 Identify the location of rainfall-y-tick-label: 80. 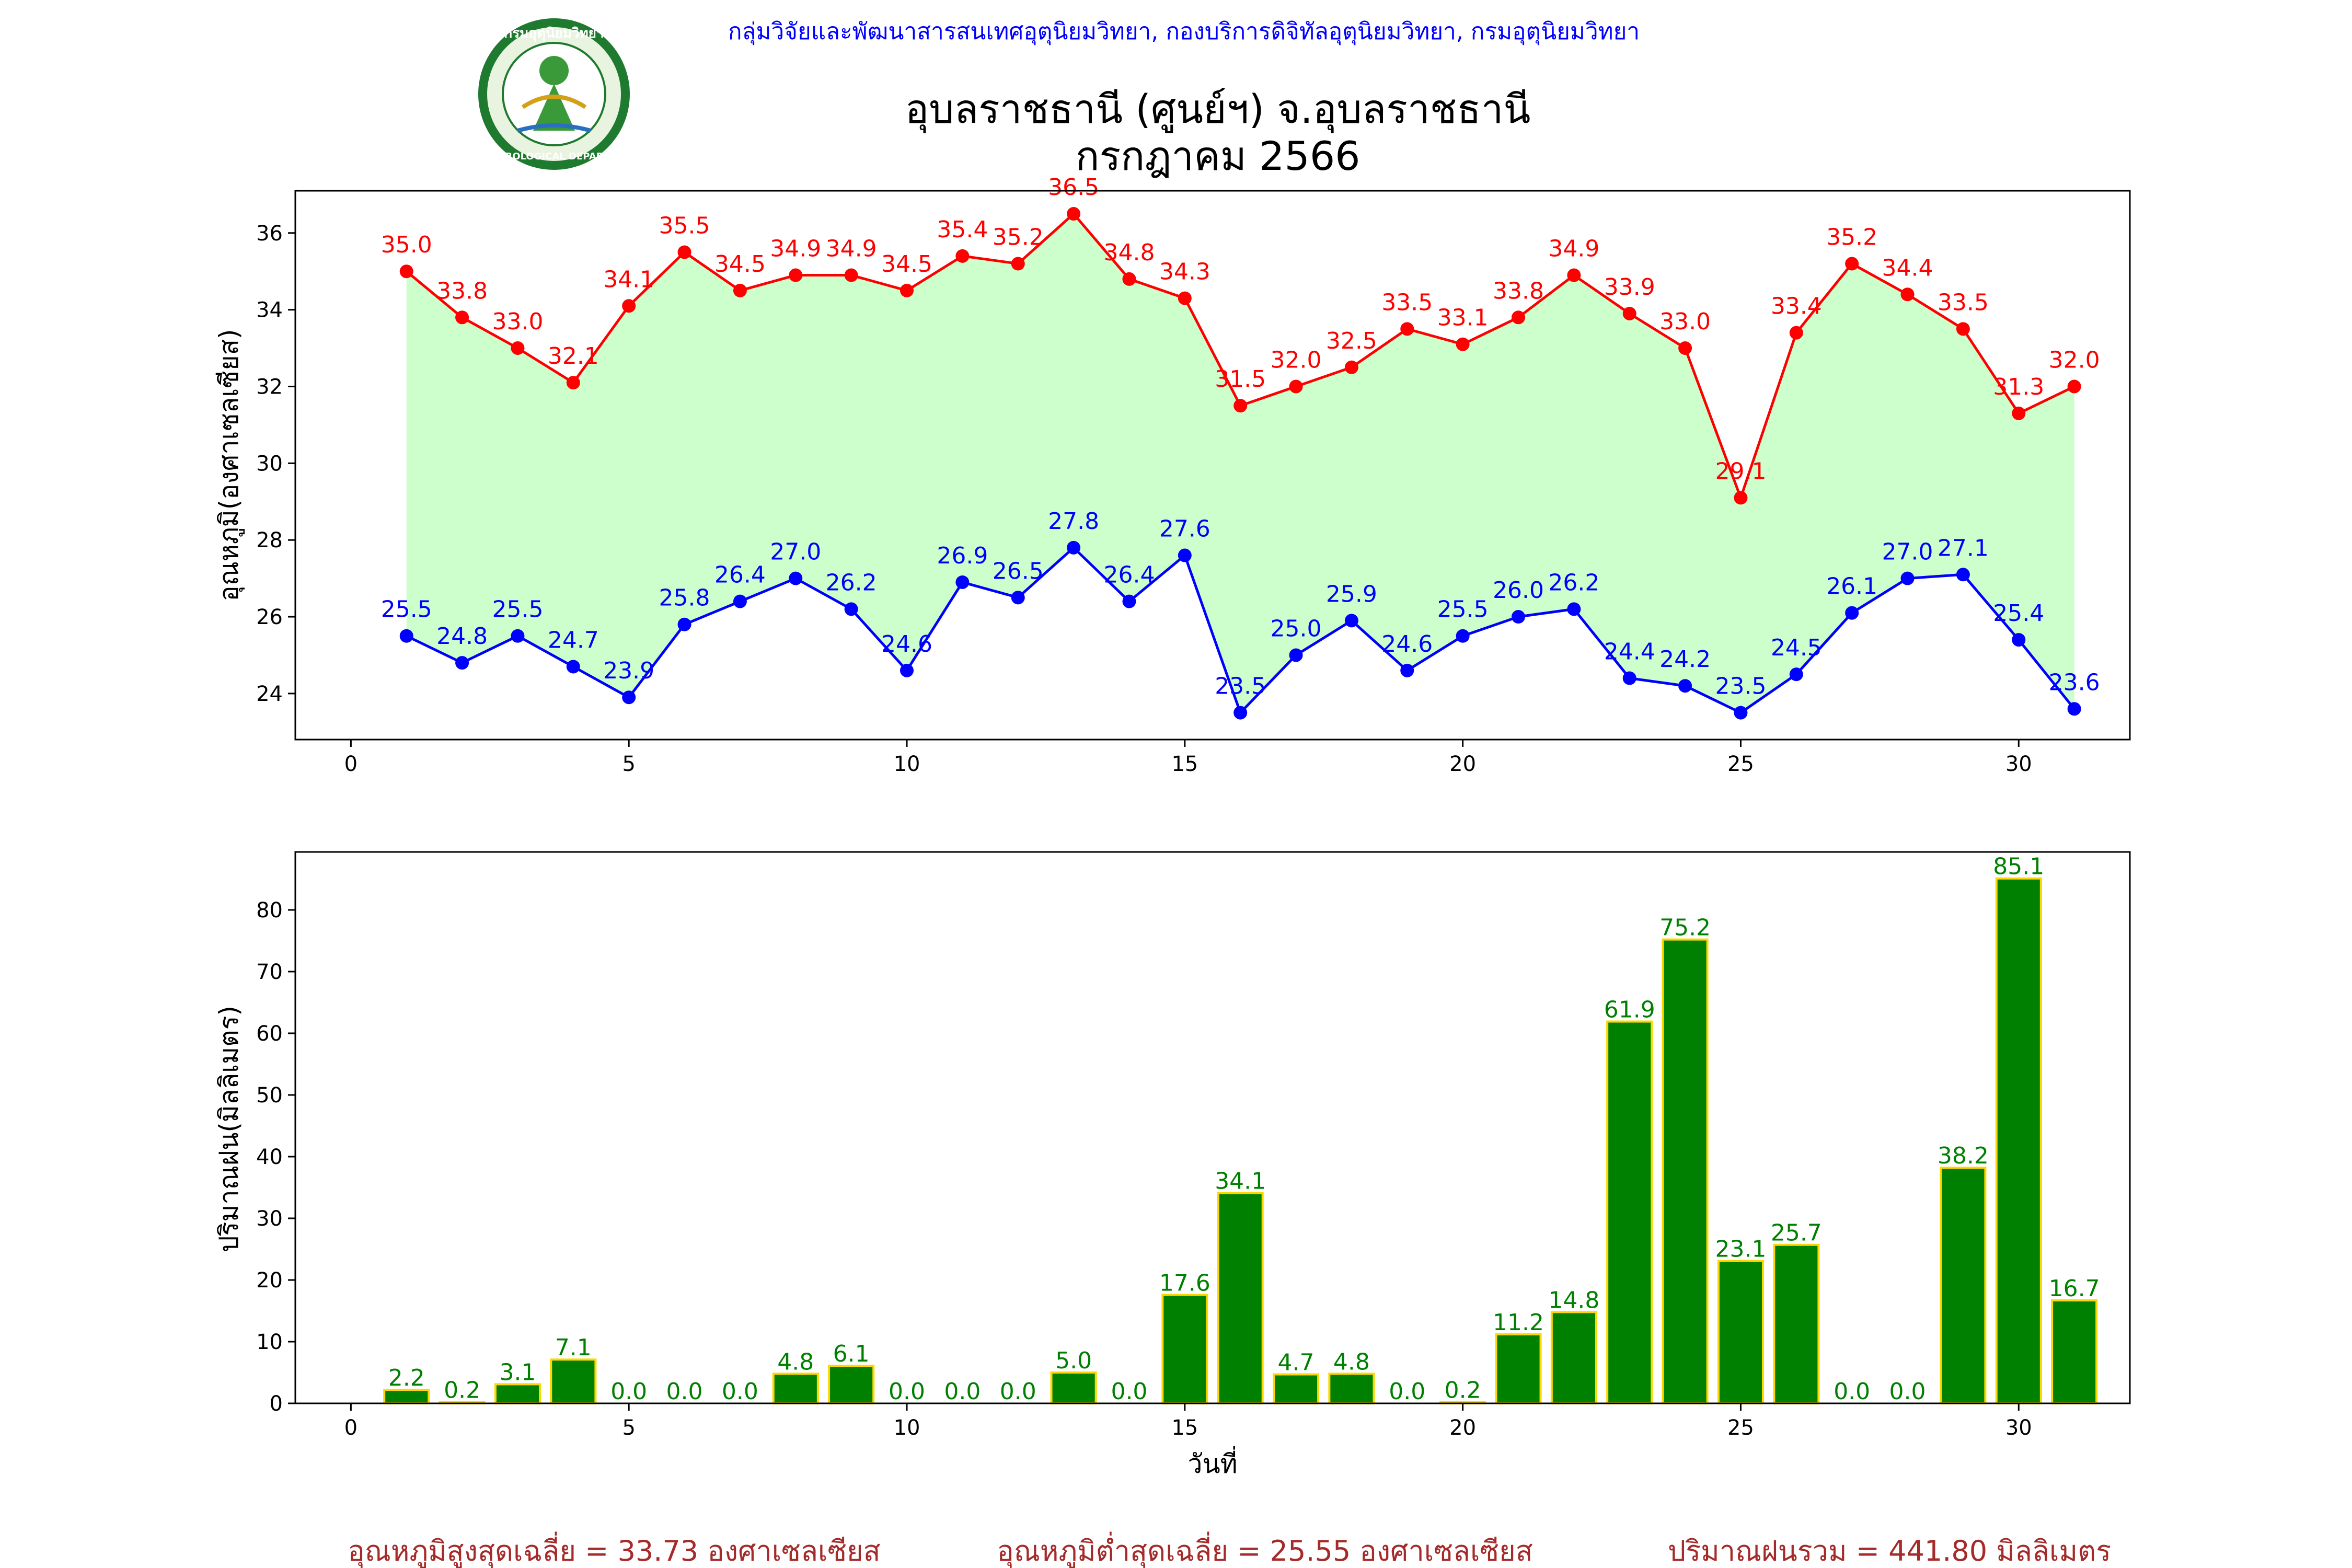
(269, 910).